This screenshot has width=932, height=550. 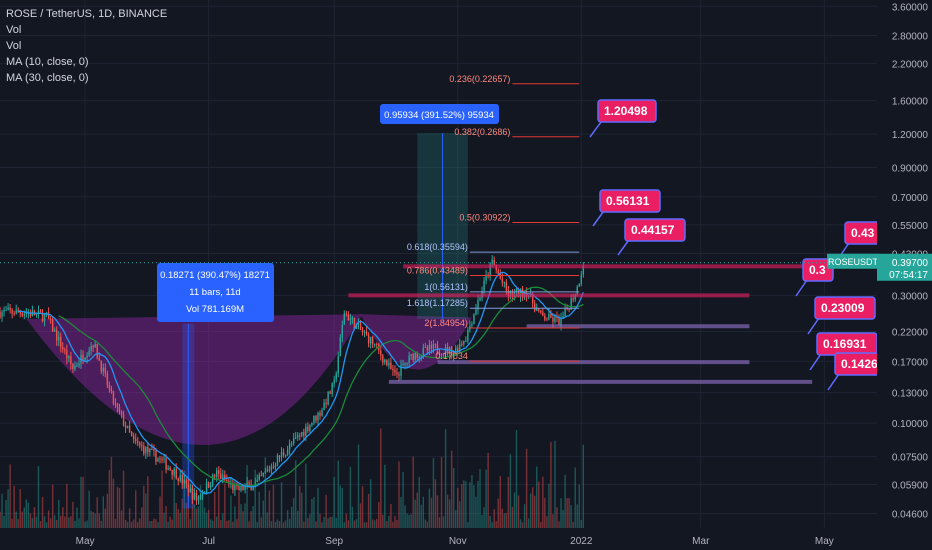 I want to click on fib-label: 1(0.56131), so click(x=446, y=287).